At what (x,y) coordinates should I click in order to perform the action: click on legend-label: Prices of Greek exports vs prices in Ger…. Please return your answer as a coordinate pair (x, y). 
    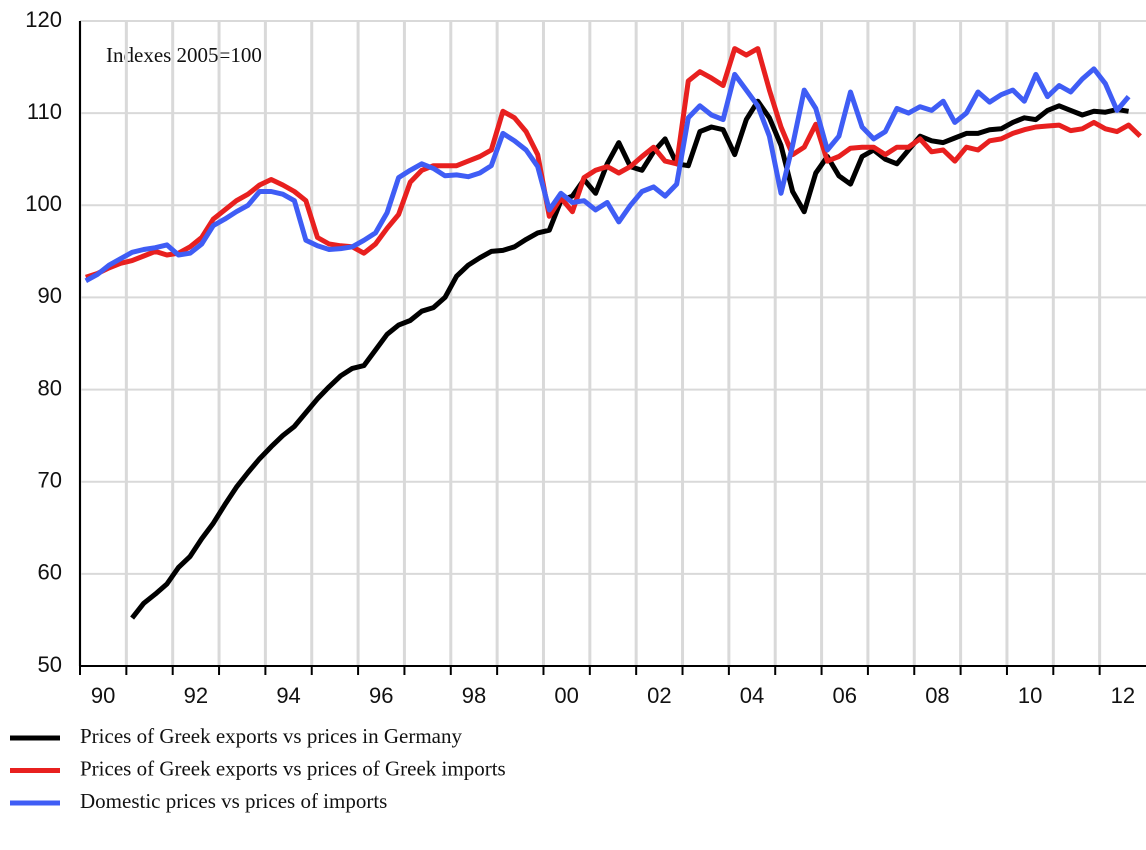
    Looking at the image, I should click on (271, 736).